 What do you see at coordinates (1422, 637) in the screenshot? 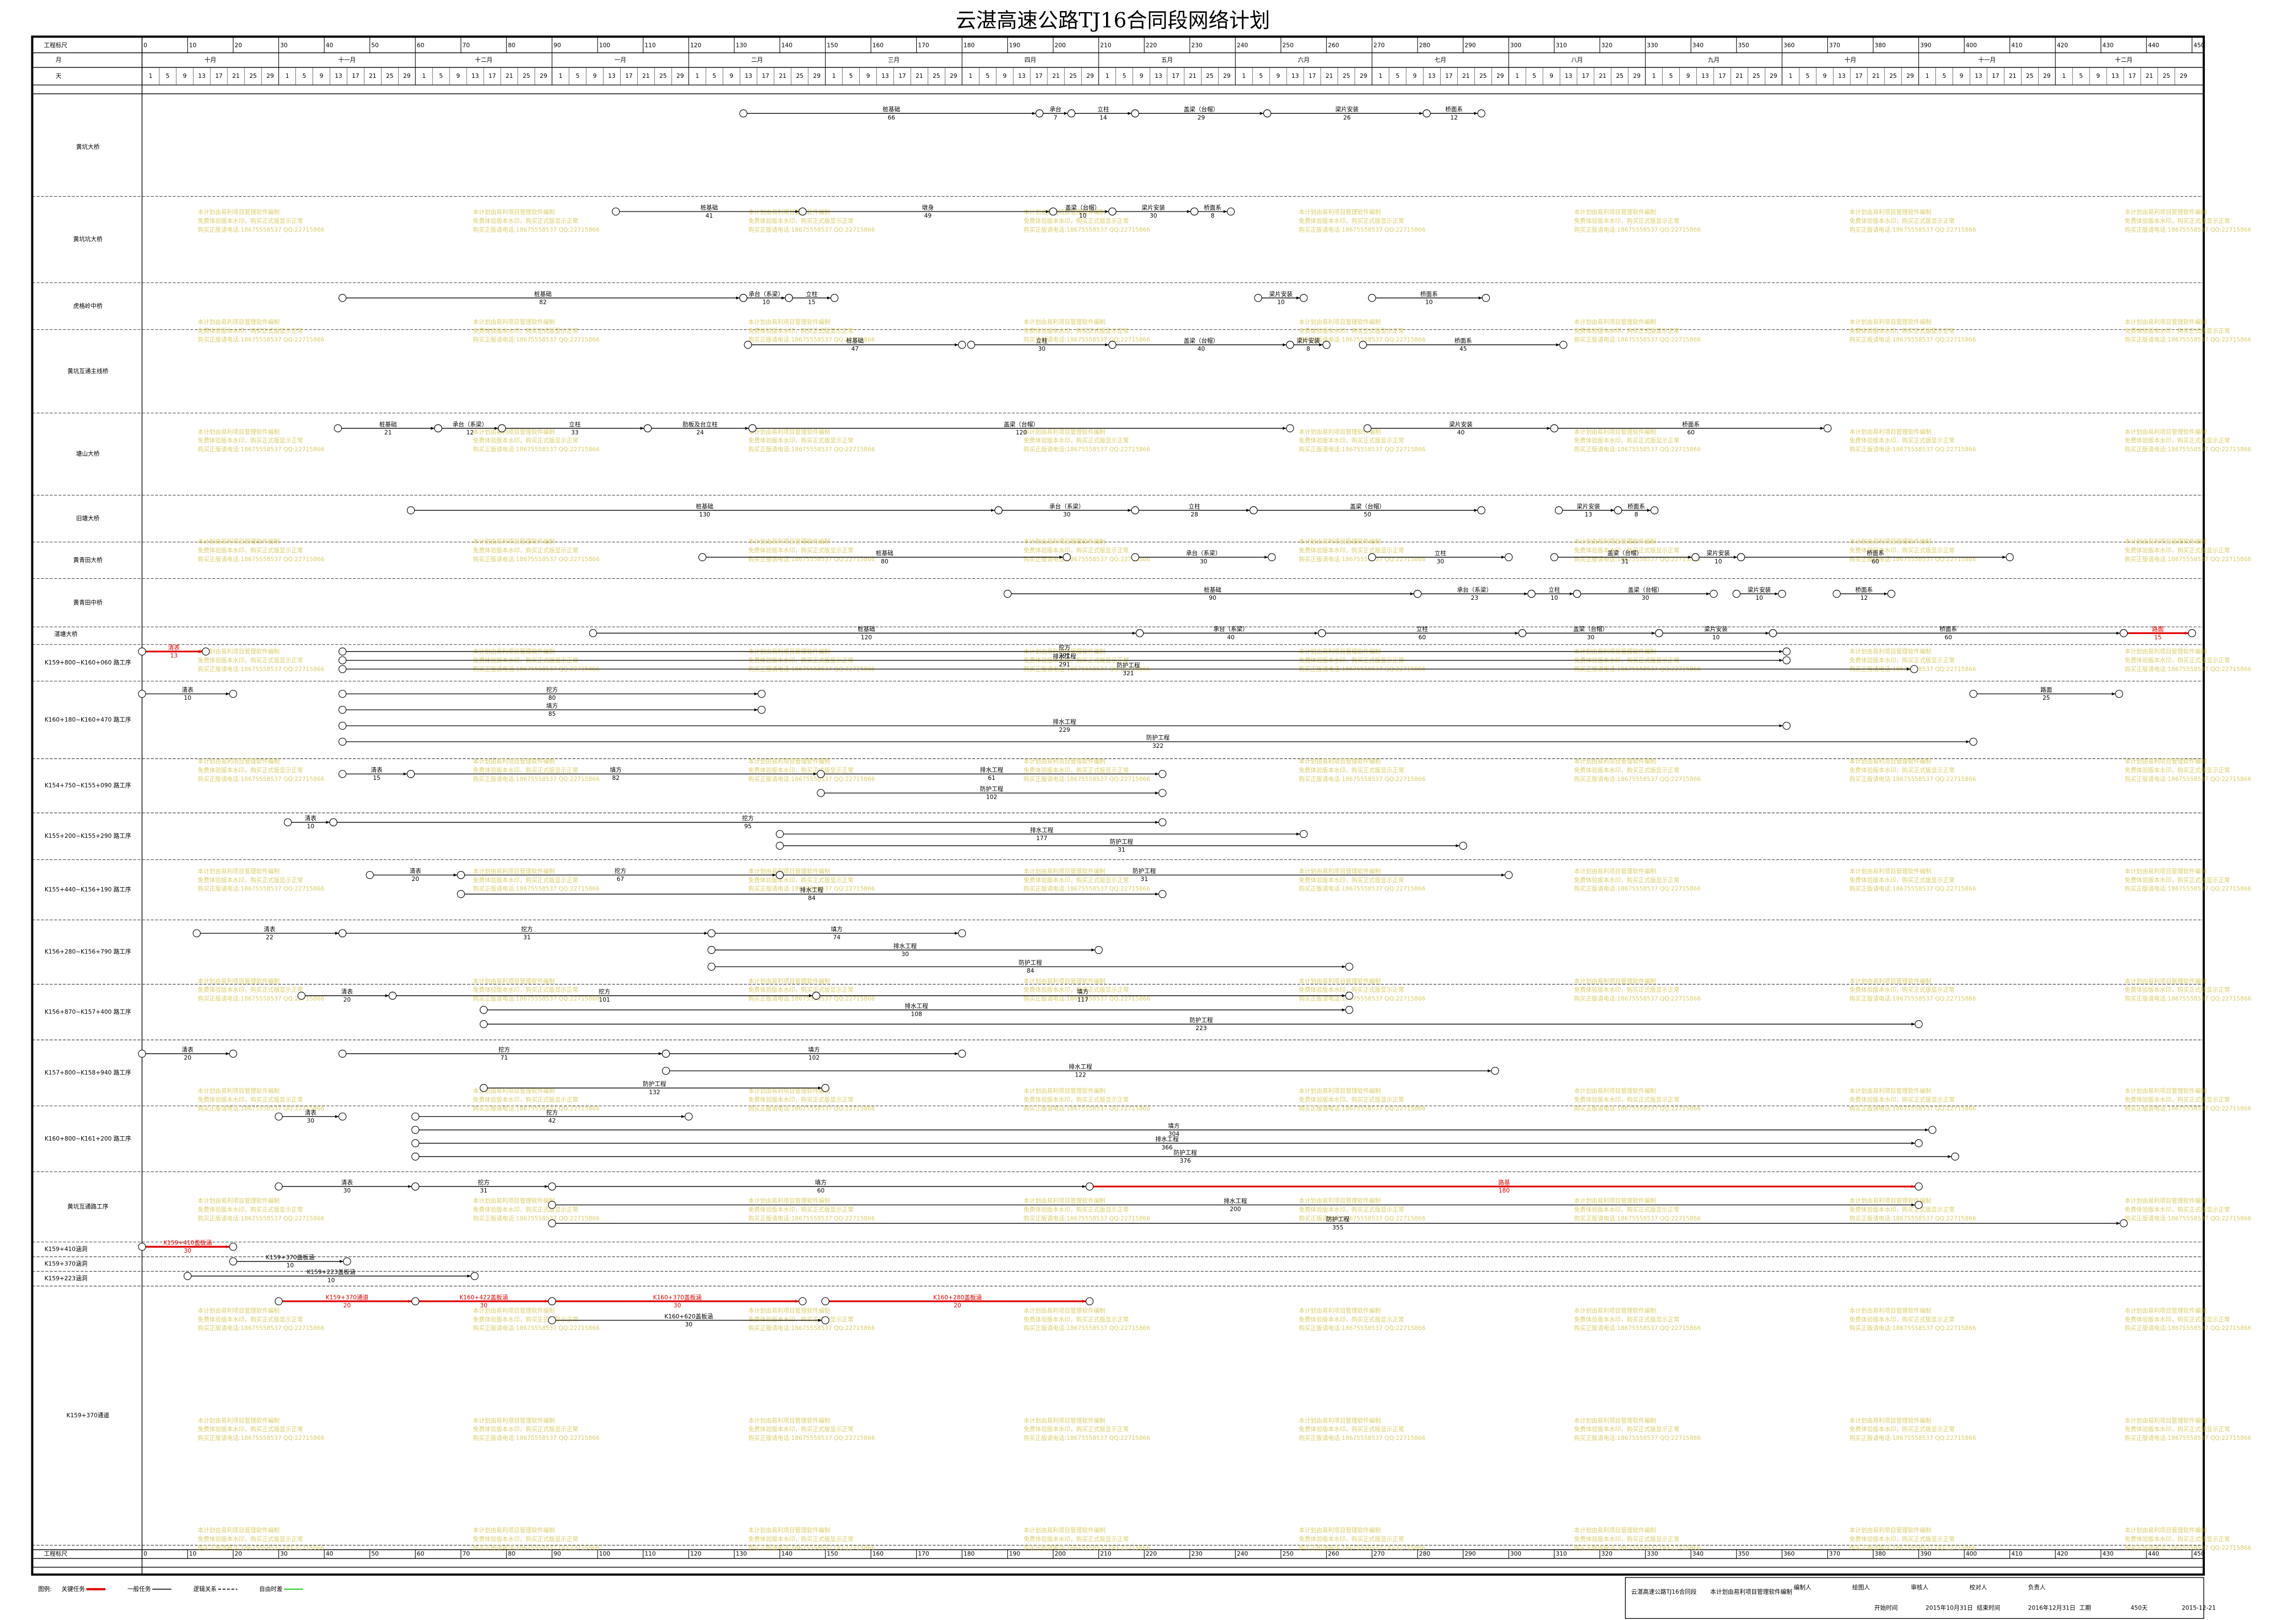
I see `activity-duration: 60` at bounding box center [1422, 637].